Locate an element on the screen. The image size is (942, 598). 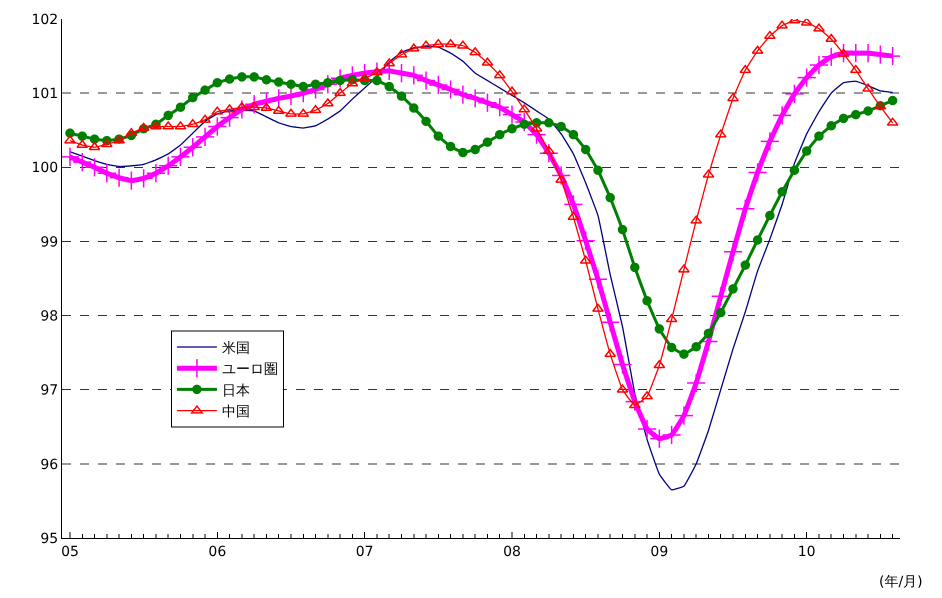
legend-label: 日本 is located at coordinates (236, 390).